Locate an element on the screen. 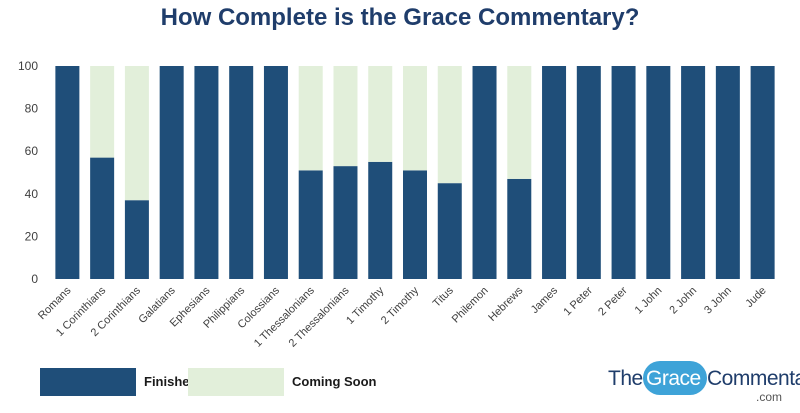 This screenshot has width=800, height=413. bar-2-john-finished is located at coordinates (693, 172).